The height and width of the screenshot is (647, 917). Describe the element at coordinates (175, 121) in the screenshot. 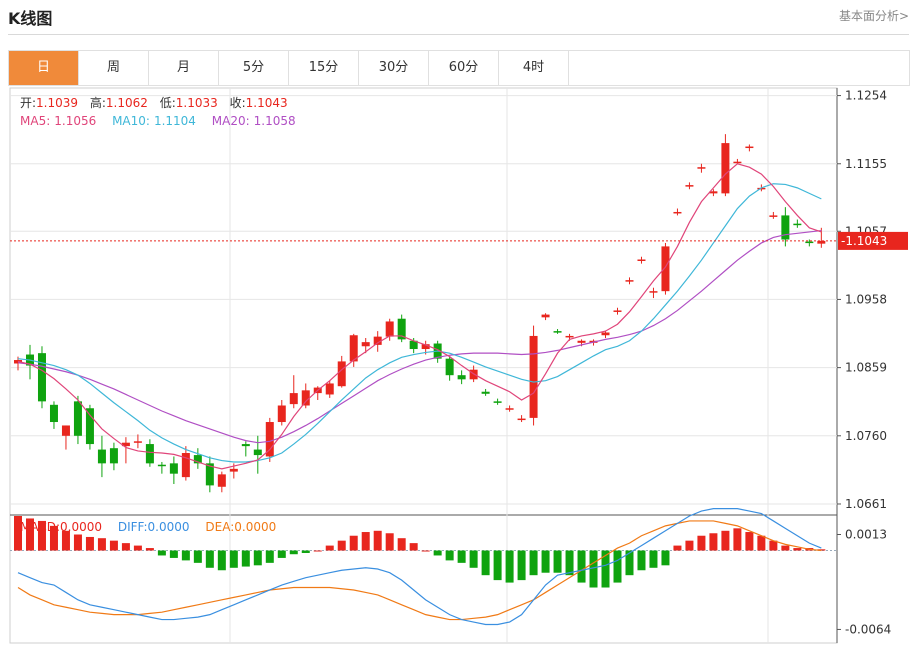

I see `ma10-value: 1.1104` at that location.